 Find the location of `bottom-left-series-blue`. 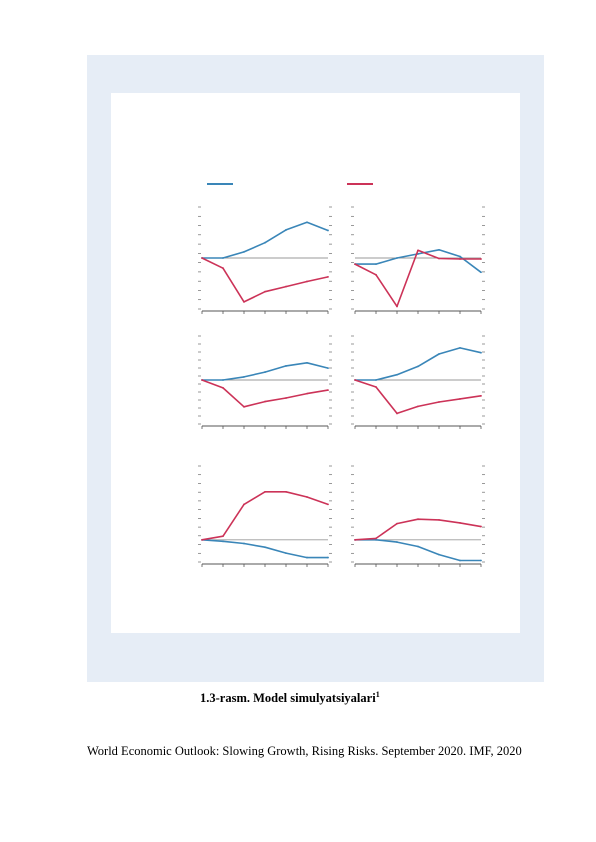

bottom-left-series-blue is located at coordinates (264, 549).